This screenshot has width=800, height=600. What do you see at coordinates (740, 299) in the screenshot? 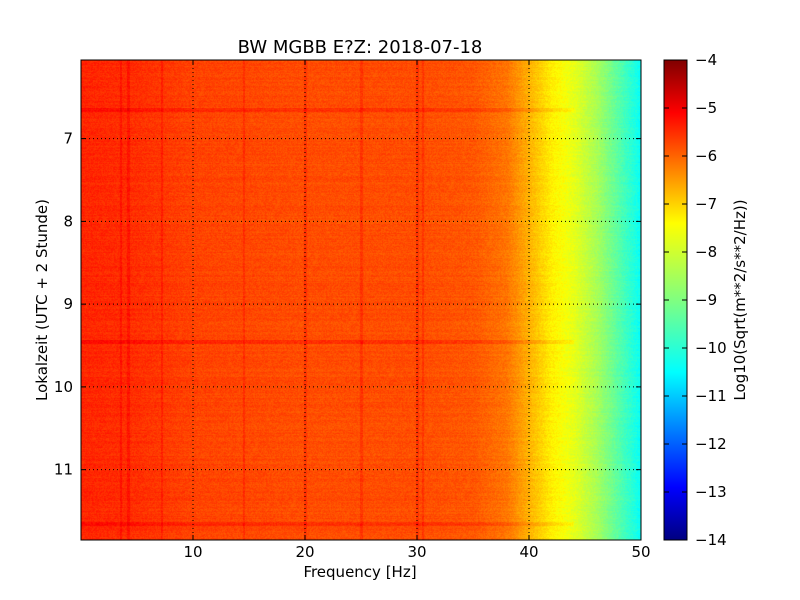
I see `colorbar-label: Log10(Sqrt(m**2/s**2/Hz))` at bounding box center [740, 299].